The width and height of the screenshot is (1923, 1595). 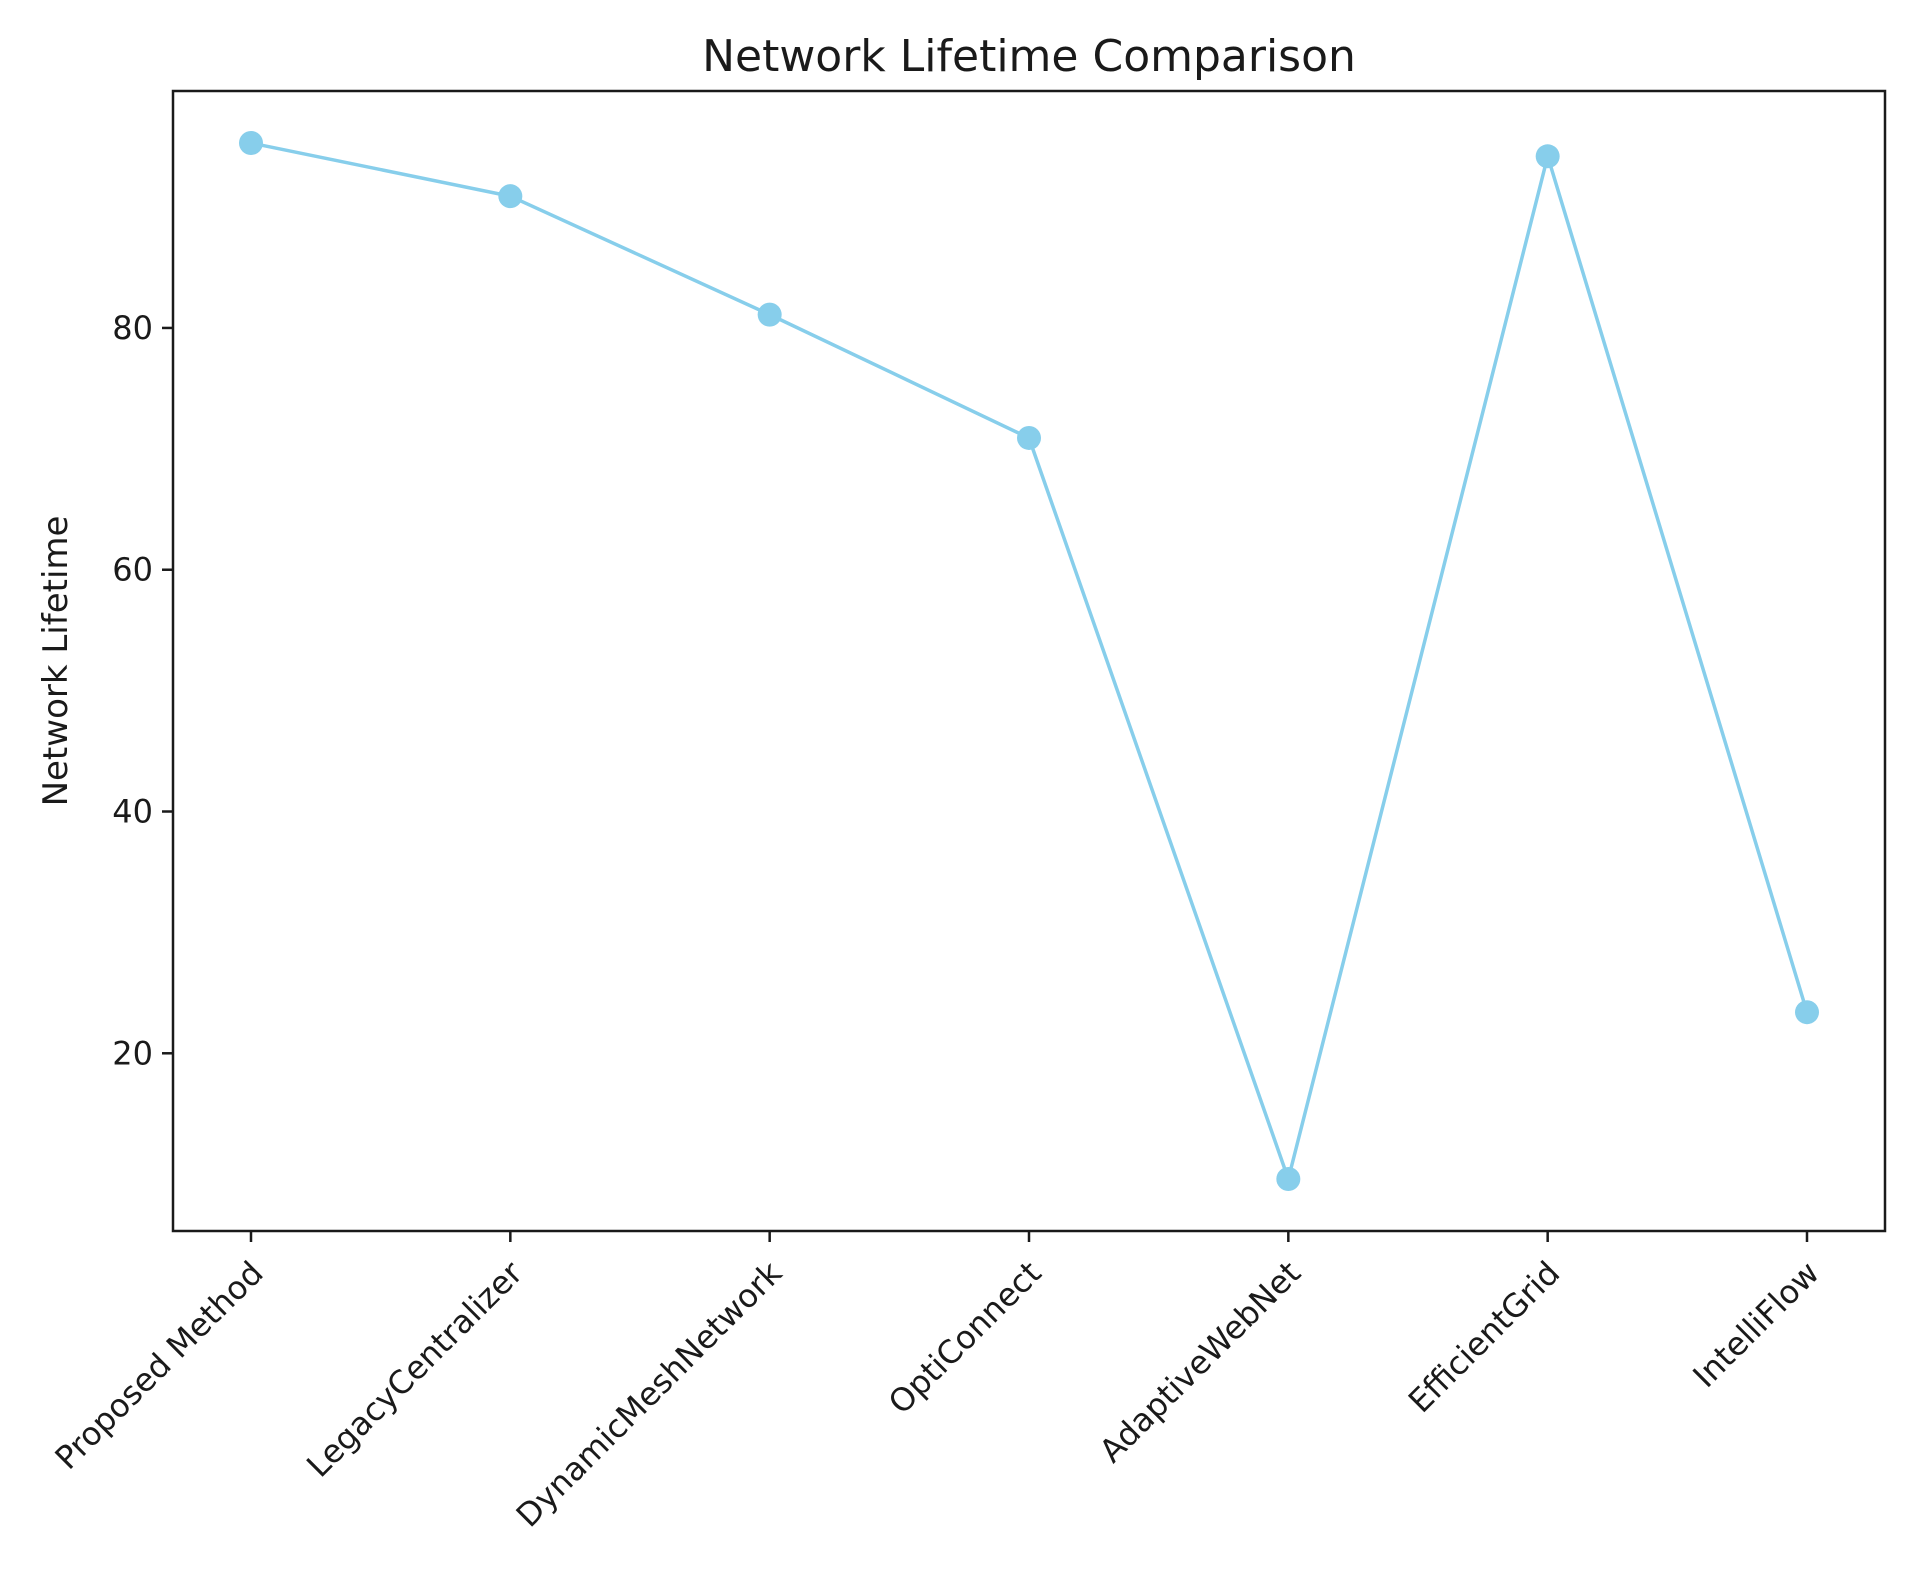 What do you see at coordinates (56, 661) in the screenshot?
I see `y-axis-label: Network Lifetime` at bounding box center [56, 661].